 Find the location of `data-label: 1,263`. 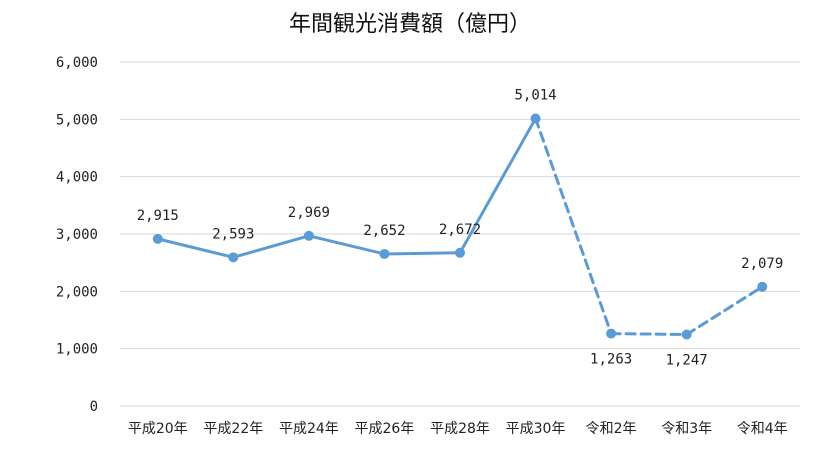

data-label: 1,263 is located at coordinates (611, 360).